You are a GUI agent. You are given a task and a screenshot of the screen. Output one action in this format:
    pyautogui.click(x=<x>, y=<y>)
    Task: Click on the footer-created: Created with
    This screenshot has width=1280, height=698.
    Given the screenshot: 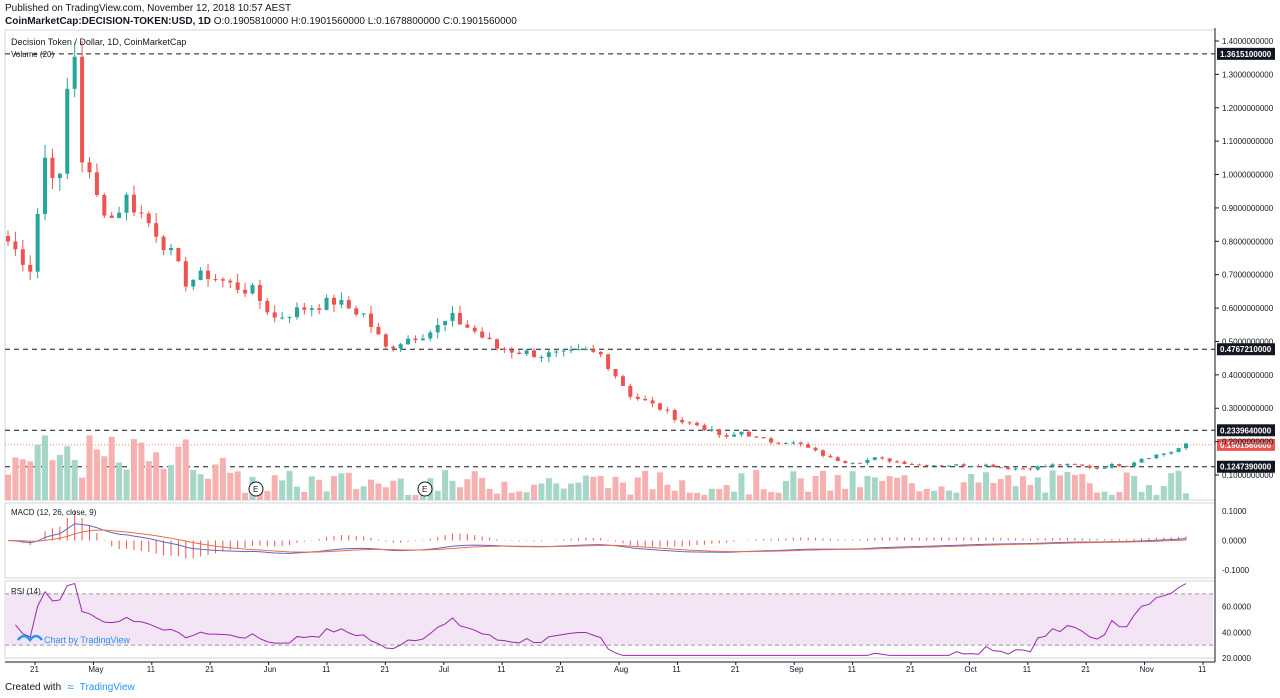 What is the action you would take?
    pyautogui.click(x=33, y=687)
    